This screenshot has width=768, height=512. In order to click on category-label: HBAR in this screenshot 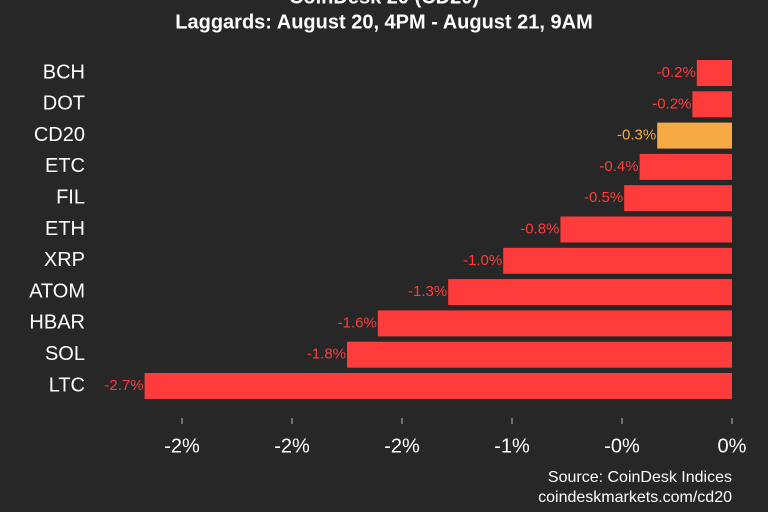, I will do `click(57, 323)`.